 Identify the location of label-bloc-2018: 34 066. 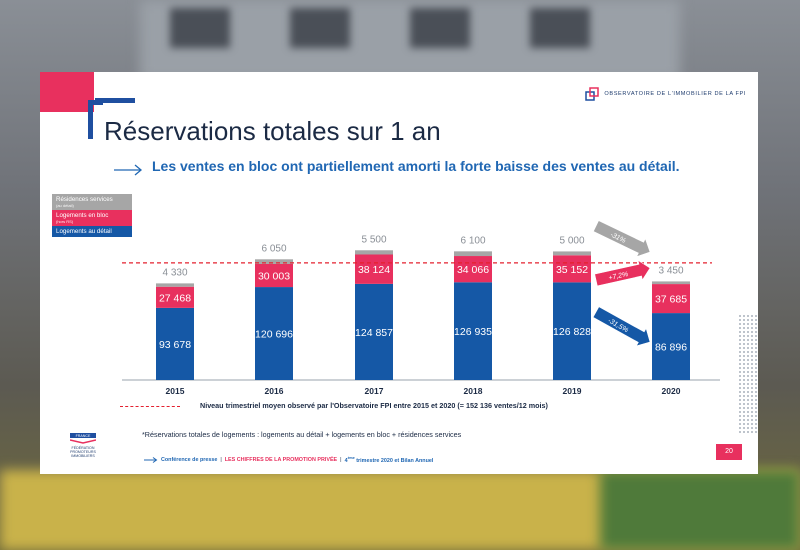
(473, 270).